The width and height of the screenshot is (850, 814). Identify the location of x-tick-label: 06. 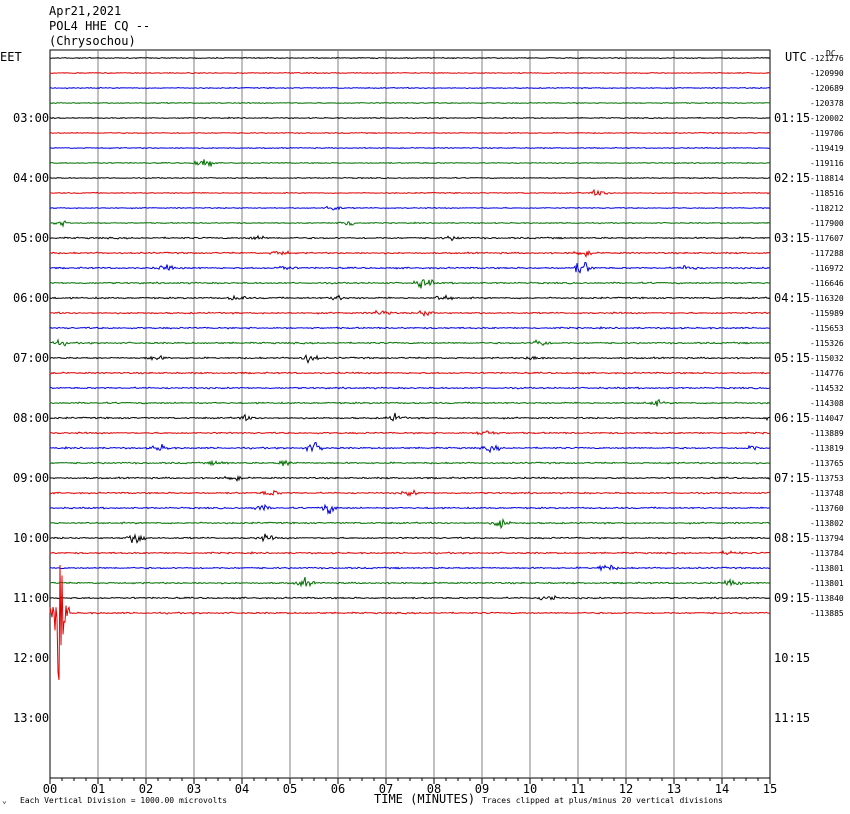
(338, 789).